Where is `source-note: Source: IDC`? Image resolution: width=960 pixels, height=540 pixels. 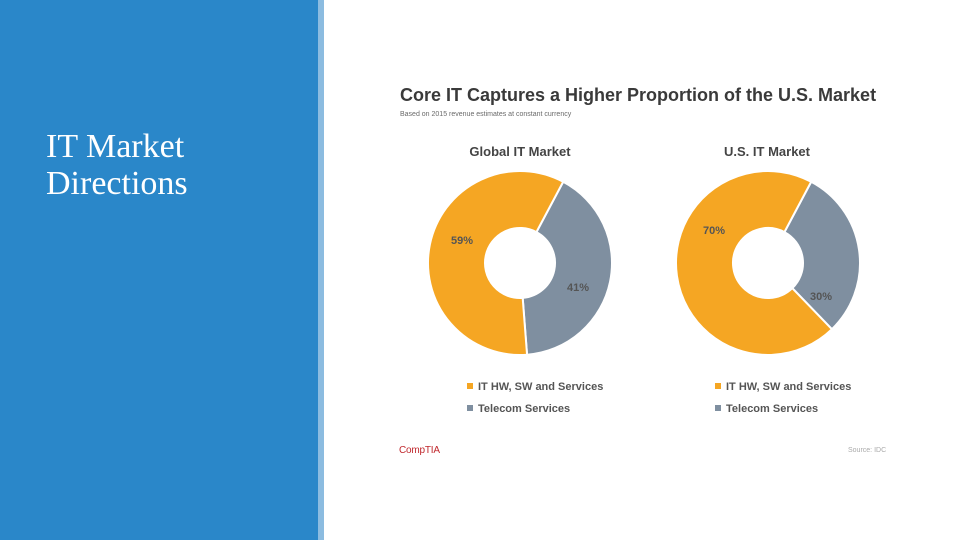
source-note: Source: IDC is located at coordinates (867, 450).